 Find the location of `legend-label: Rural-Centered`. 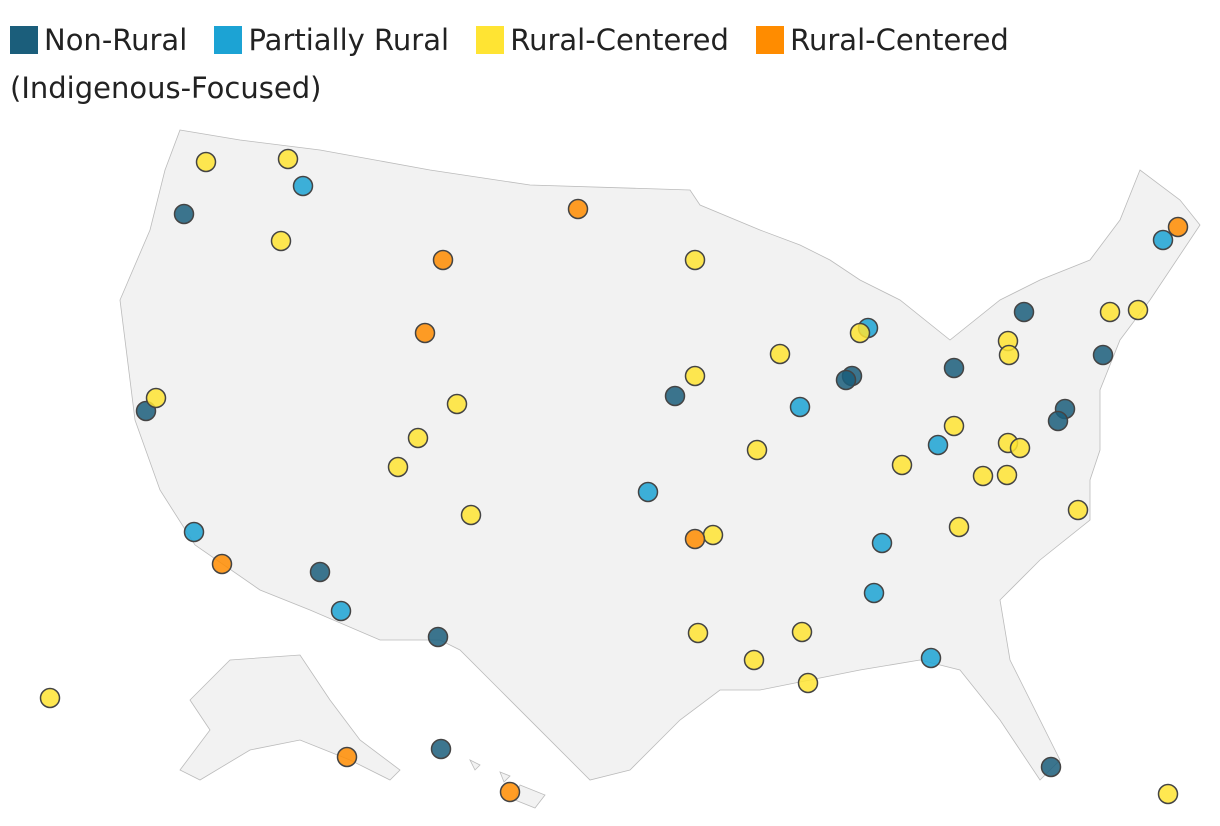

legend-label: Rural-Centered is located at coordinates (619, 40).